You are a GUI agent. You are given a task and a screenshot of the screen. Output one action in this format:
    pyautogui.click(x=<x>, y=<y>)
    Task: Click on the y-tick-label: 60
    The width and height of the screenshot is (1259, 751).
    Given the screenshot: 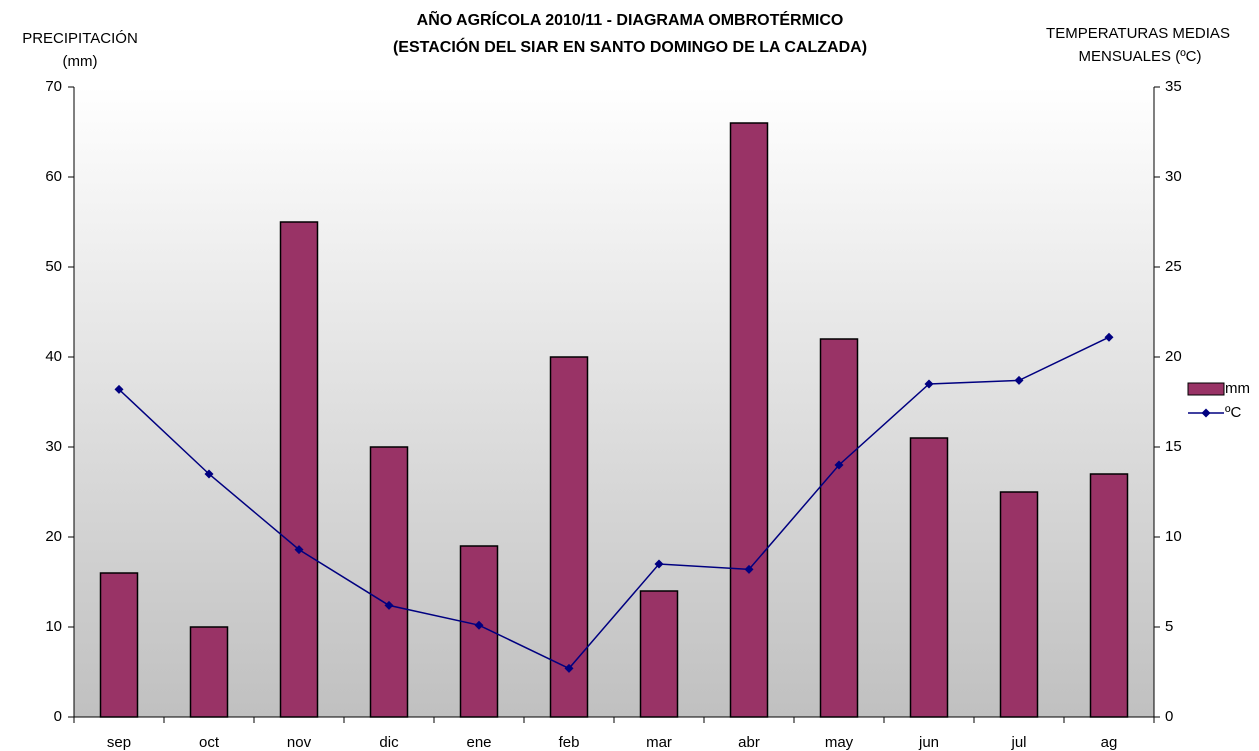 What is the action you would take?
    pyautogui.click(x=53, y=176)
    